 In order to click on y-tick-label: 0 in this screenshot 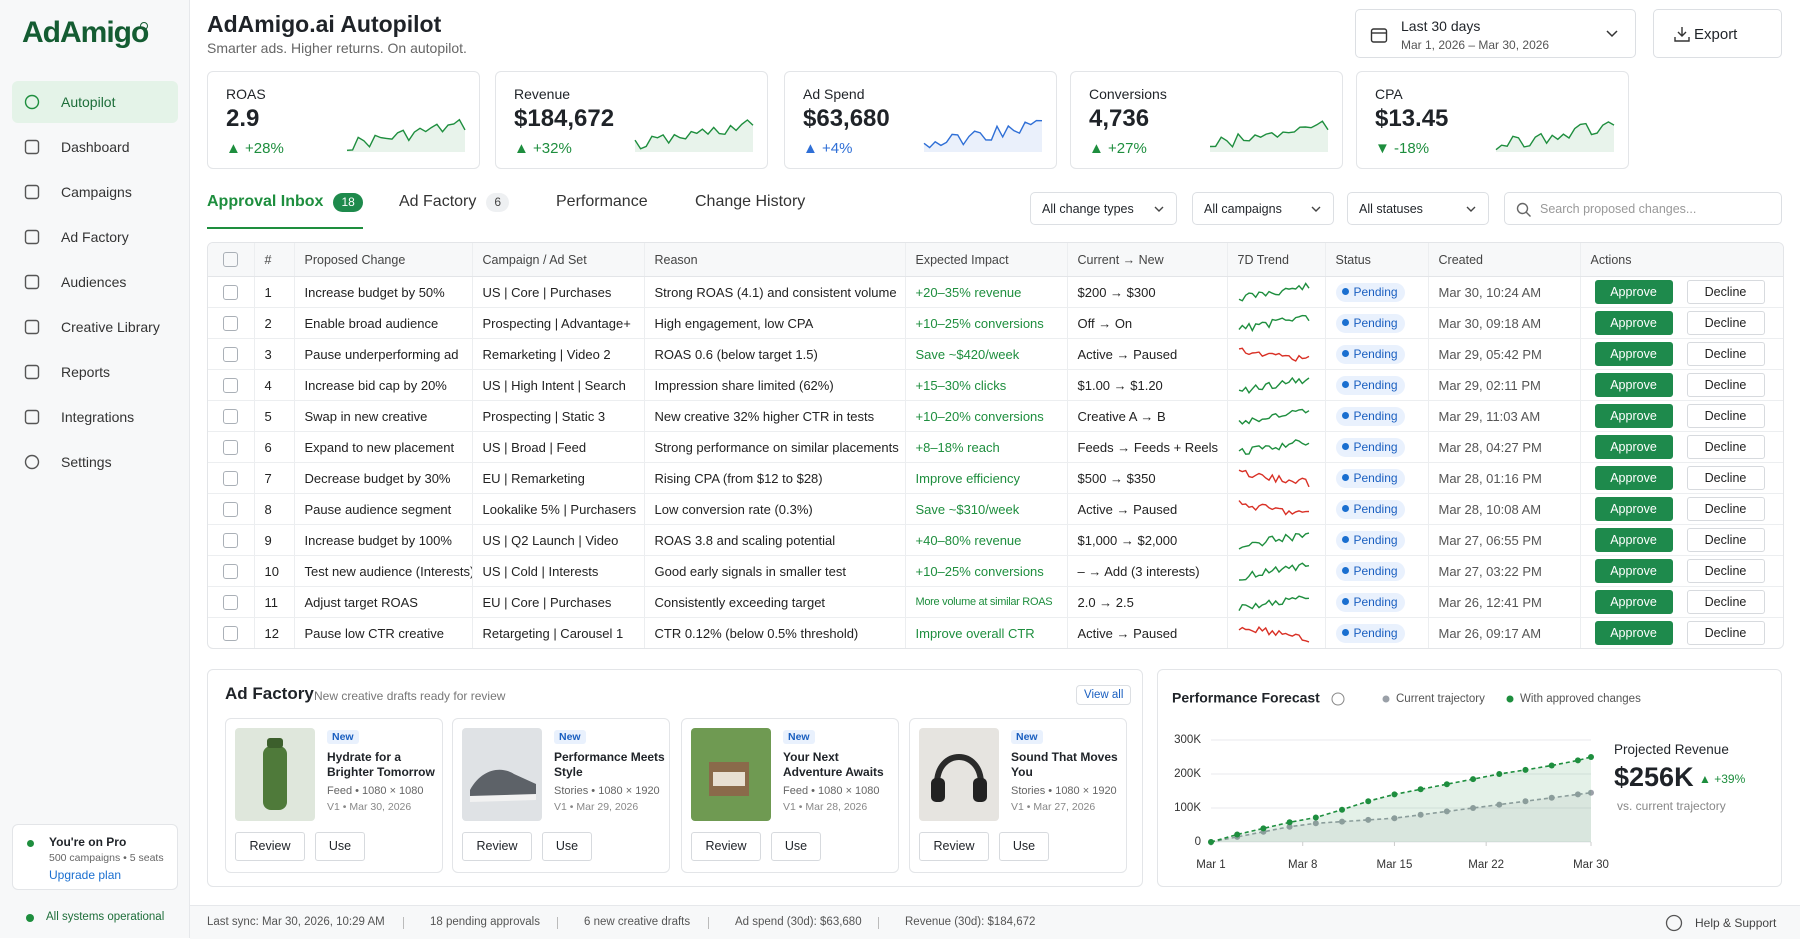, I will do `click(1198, 842)`.